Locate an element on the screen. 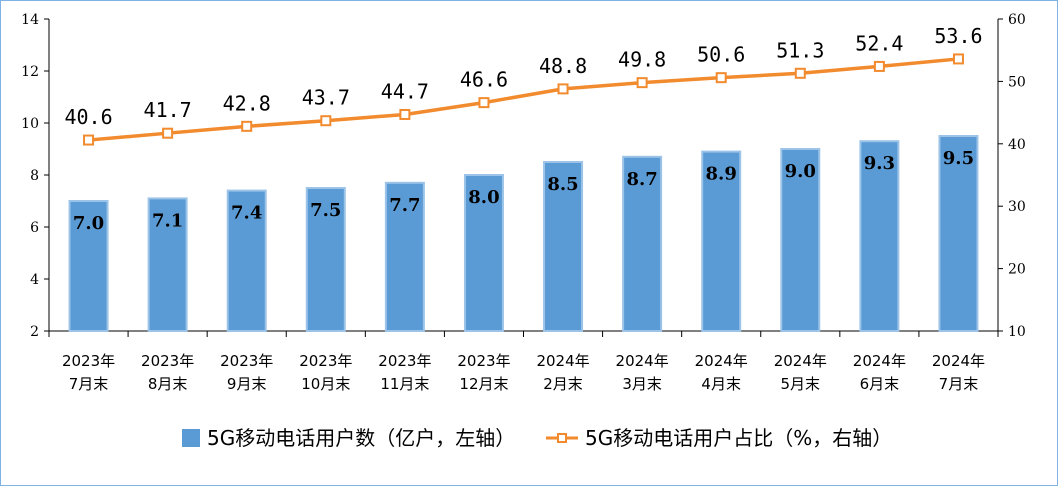  bar-data-label: 8.7 is located at coordinates (641, 179).